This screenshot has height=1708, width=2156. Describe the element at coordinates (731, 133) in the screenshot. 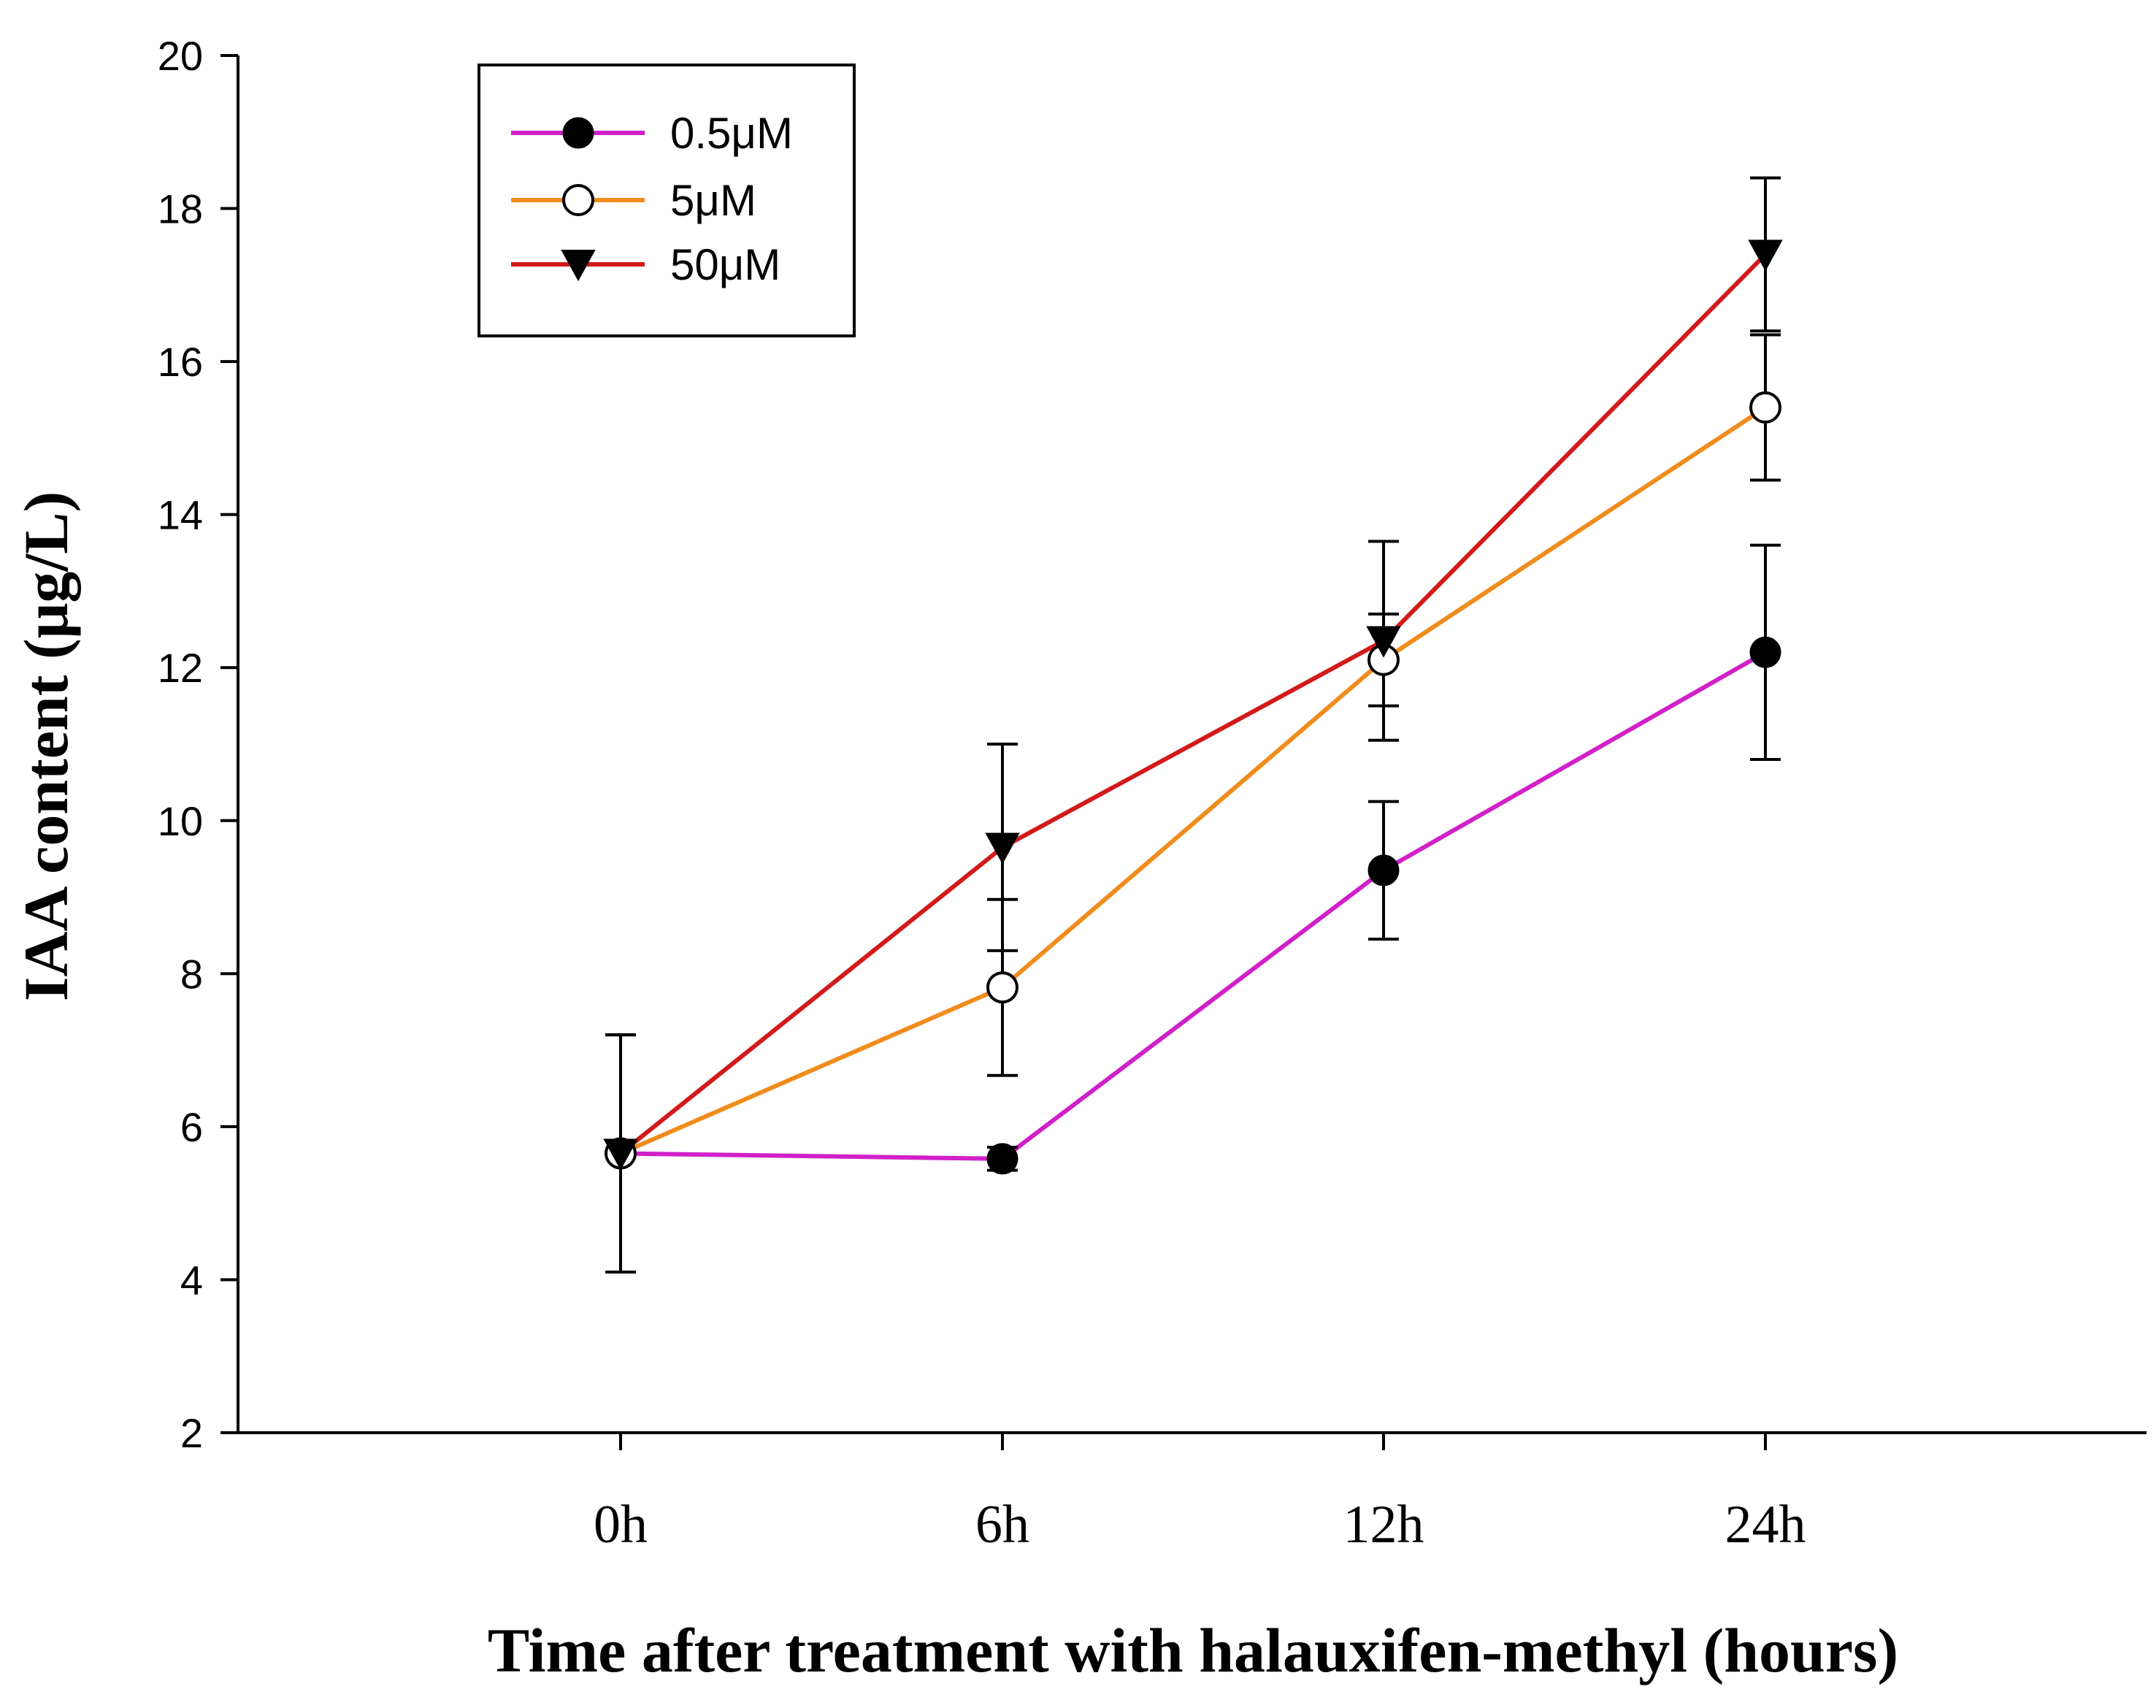

I see `legend-label: 0.5μM` at that location.